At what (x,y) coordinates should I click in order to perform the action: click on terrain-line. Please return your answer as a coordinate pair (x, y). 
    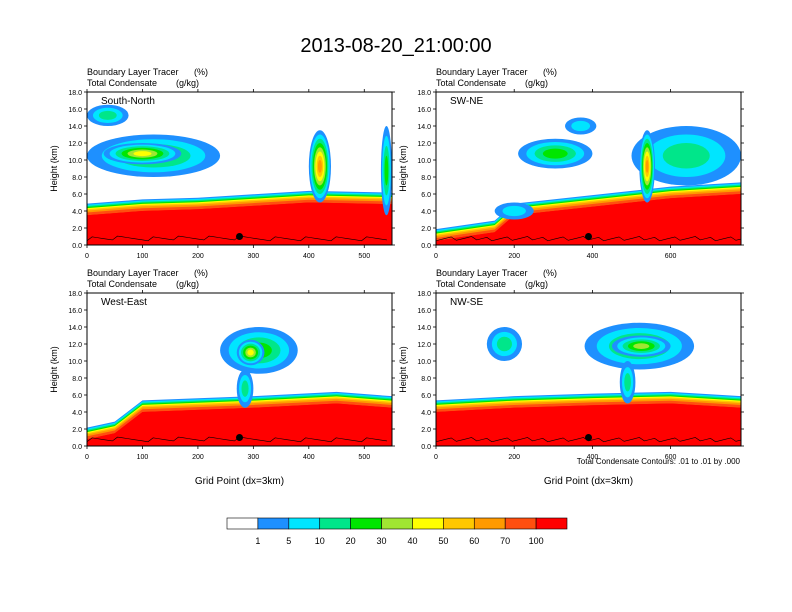
    Looking at the image, I should click on (237, 439).